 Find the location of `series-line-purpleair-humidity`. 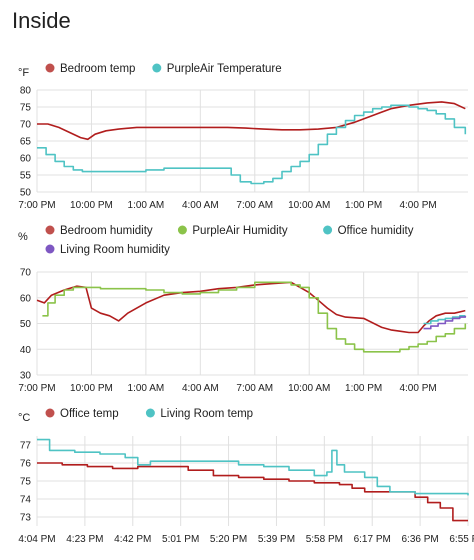

series-line-purpleair-humidity is located at coordinates (254, 317).